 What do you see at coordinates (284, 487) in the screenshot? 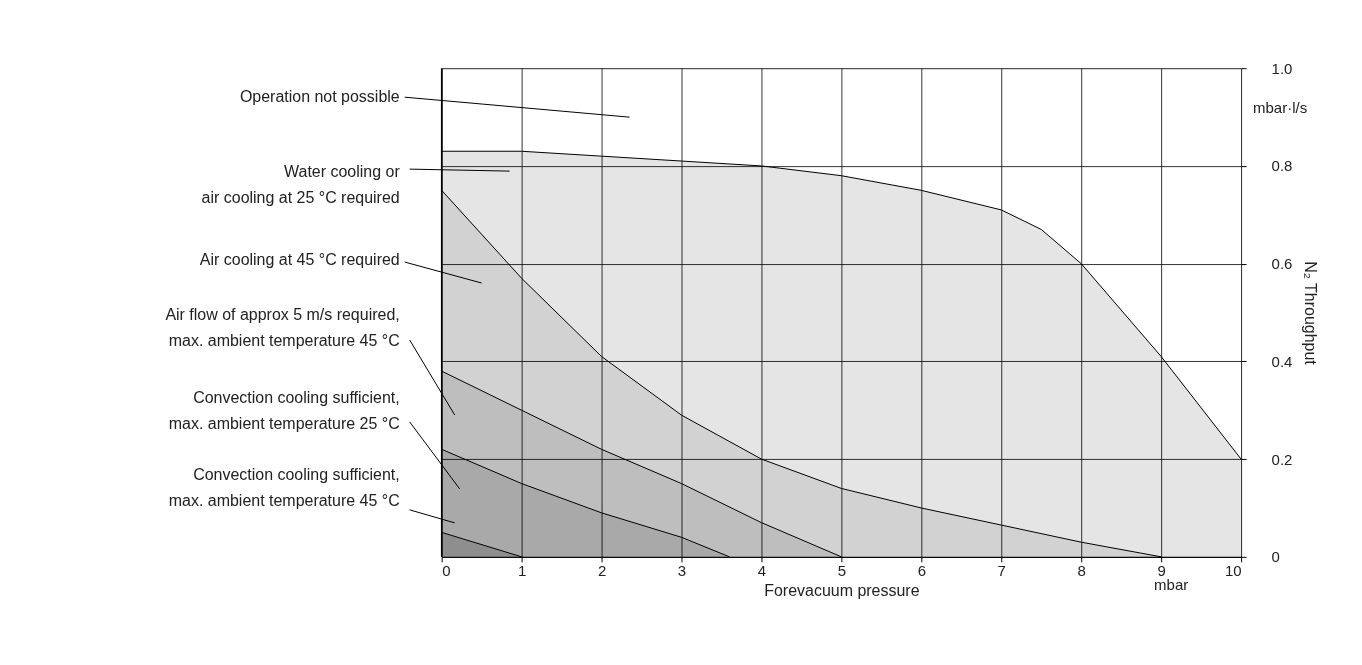
I see `text: Convection cooling sufficient, max. ambient temperature 45 °C` at bounding box center [284, 487].